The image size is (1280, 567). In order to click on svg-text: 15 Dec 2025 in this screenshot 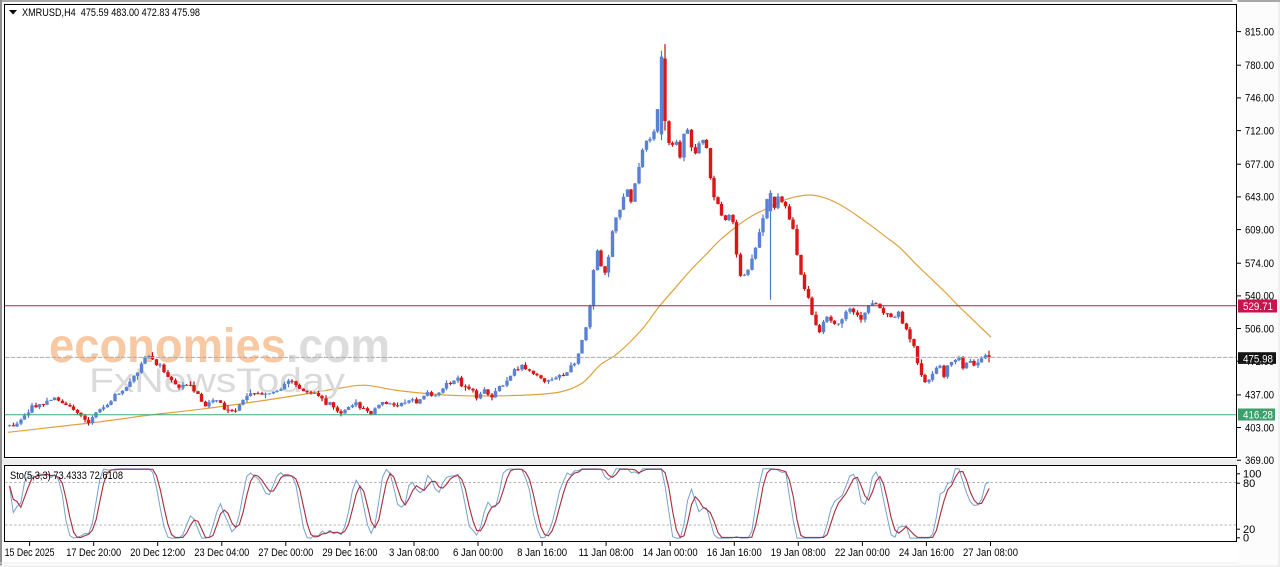, I will do `click(30, 553)`.